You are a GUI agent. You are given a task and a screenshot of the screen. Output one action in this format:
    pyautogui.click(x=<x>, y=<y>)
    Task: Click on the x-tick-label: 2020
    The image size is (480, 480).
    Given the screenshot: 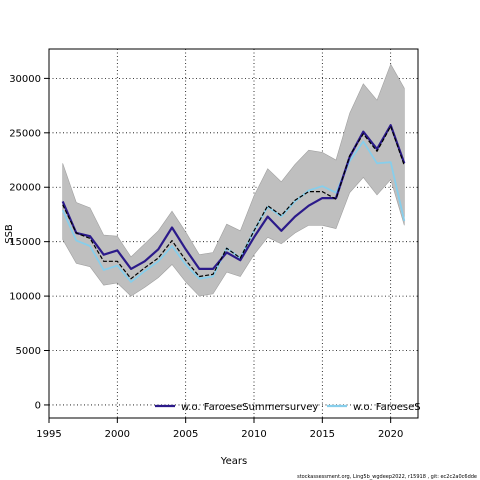 What is the action you would take?
    pyautogui.click(x=390, y=434)
    